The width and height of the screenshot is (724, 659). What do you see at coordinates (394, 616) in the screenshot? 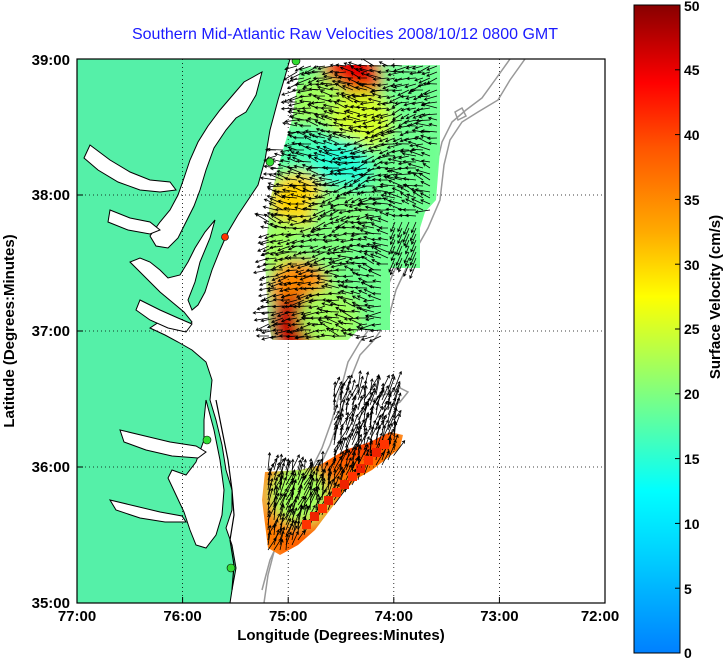
I see `x-tick-label: 74:00` at bounding box center [394, 616].